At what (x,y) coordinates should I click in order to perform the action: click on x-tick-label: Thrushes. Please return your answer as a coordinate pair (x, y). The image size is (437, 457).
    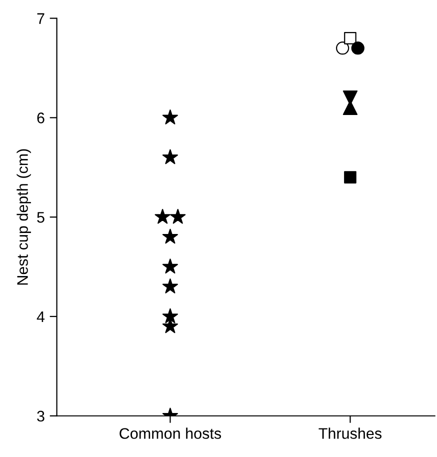
    Looking at the image, I should click on (350, 433).